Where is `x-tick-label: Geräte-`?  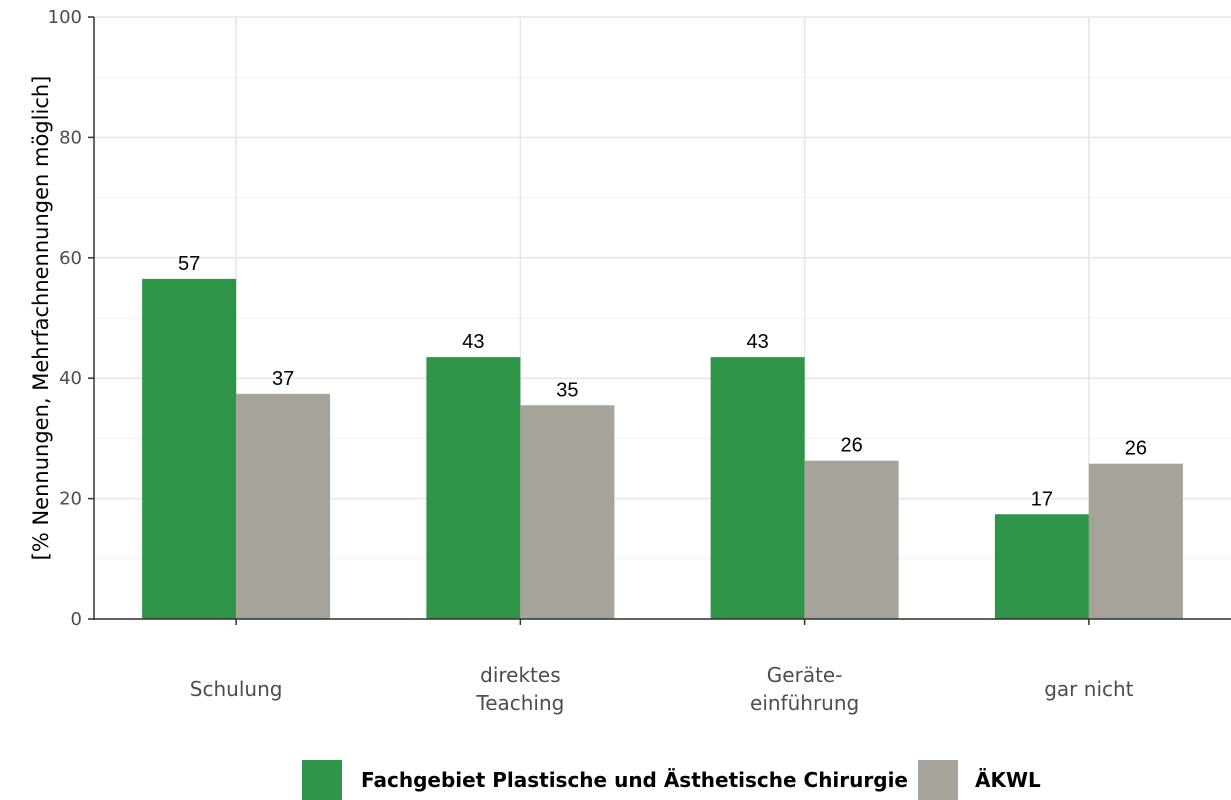 x-tick-label: Geräte- is located at coordinates (805, 675).